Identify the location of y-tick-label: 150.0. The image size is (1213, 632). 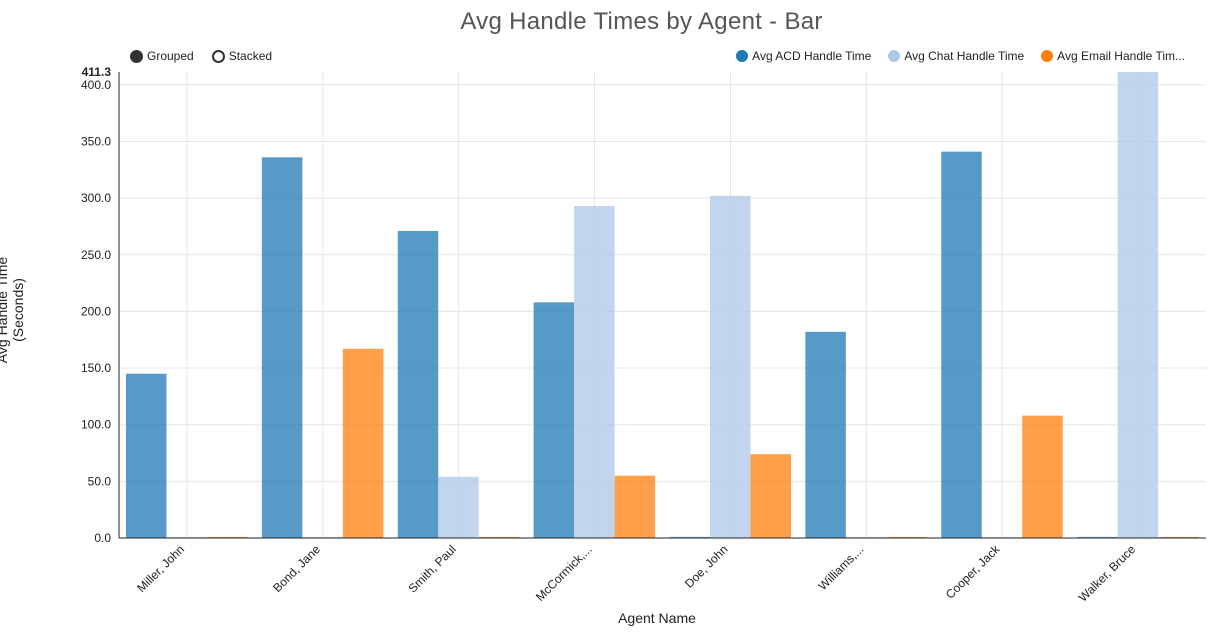
(96, 368).